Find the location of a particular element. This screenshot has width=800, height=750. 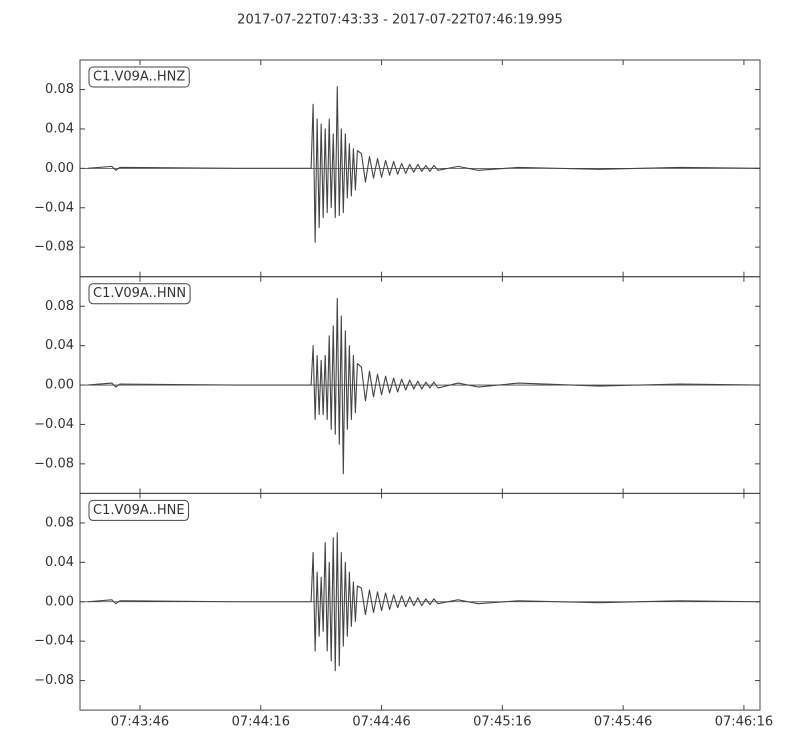

trace-label: C1.V09A..HNZ is located at coordinates (139, 77).